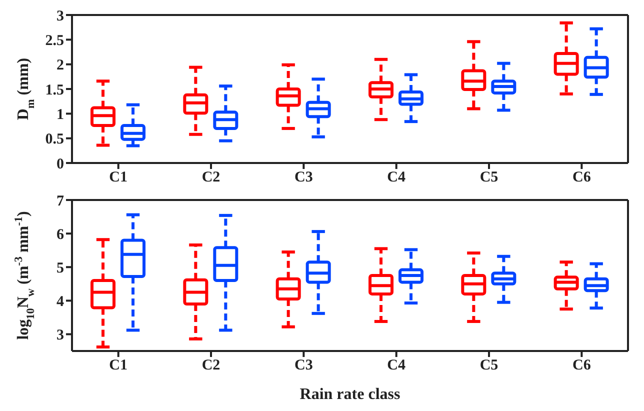 The width and height of the screenshot is (644, 411). What do you see at coordinates (60, 234) in the screenshot?
I see `y-tick-label: 6` at bounding box center [60, 234].